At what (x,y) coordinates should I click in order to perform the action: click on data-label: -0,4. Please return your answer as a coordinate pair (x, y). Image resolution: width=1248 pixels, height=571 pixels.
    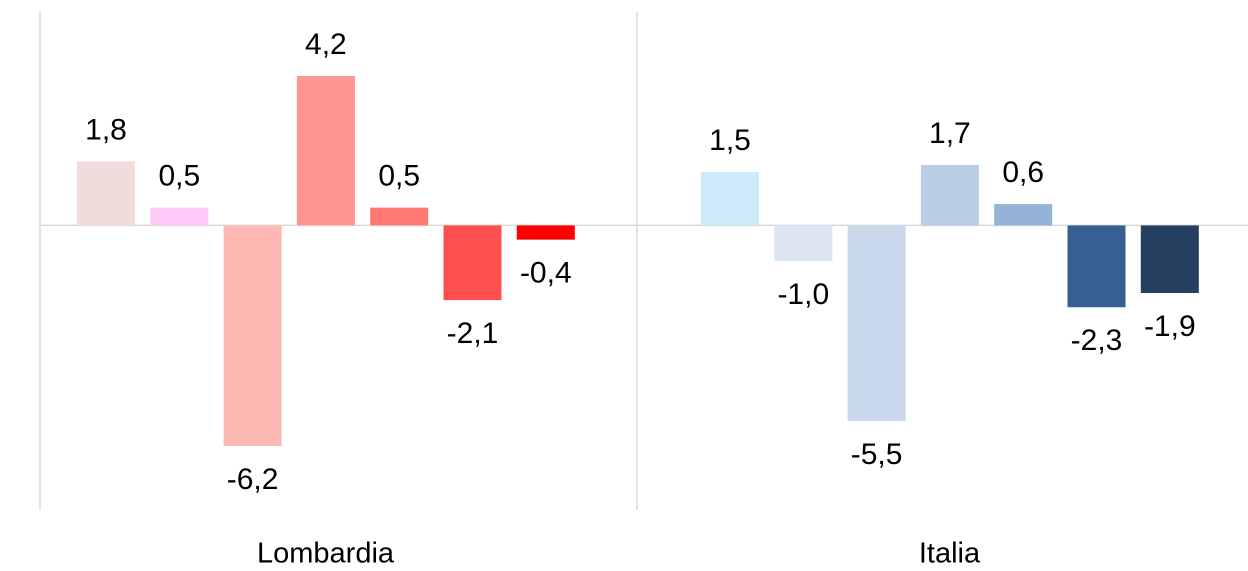
    Looking at the image, I should click on (546, 273).